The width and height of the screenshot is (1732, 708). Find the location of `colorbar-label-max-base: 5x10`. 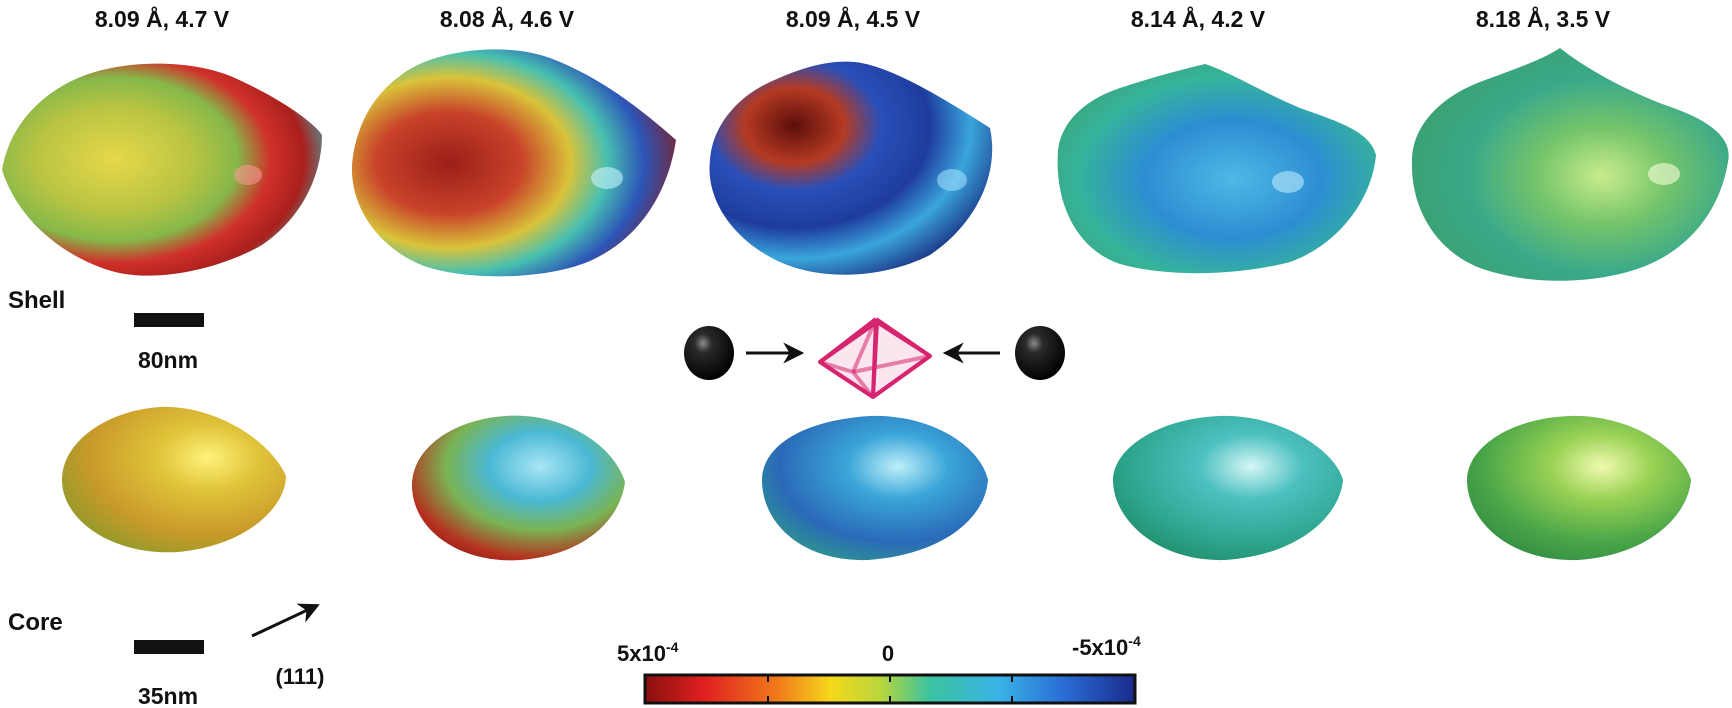

colorbar-label-max-base: 5x10 is located at coordinates (641, 653).